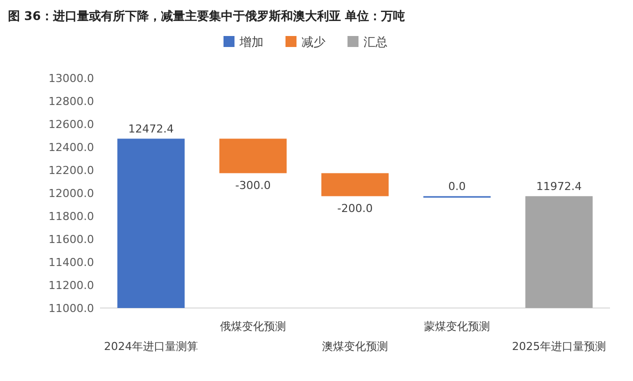  I want to click on y-tick-label: 11600.0, so click(71, 239).